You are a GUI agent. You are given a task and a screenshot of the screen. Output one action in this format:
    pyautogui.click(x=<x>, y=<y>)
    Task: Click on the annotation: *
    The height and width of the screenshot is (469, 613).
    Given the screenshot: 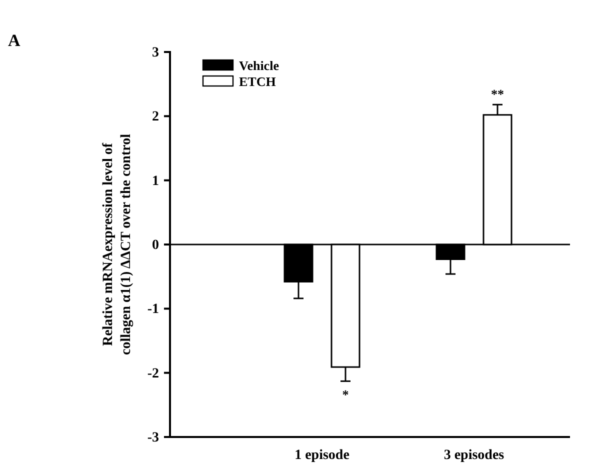 What is the action you would take?
    pyautogui.click(x=345, y=394)
    